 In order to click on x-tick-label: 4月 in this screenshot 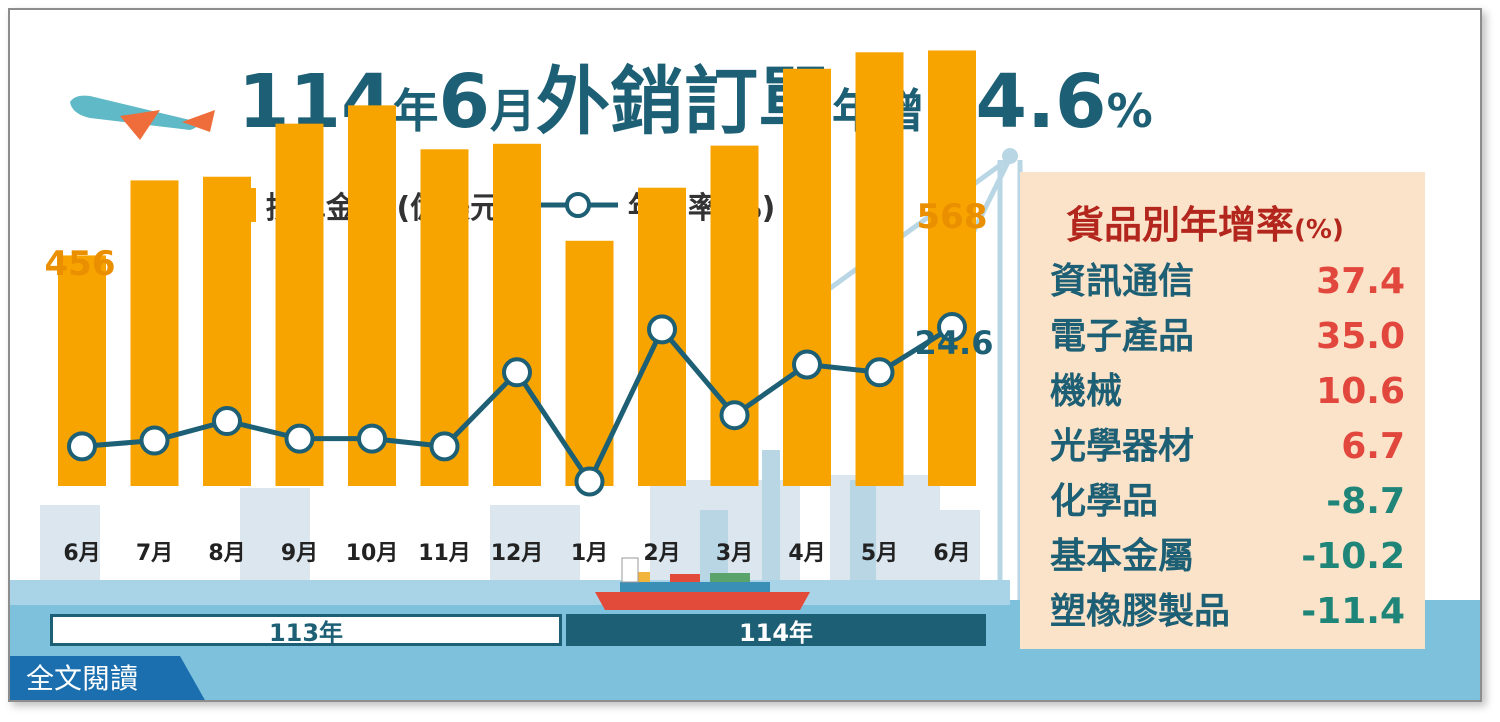, I will do `click(806, 553)`.